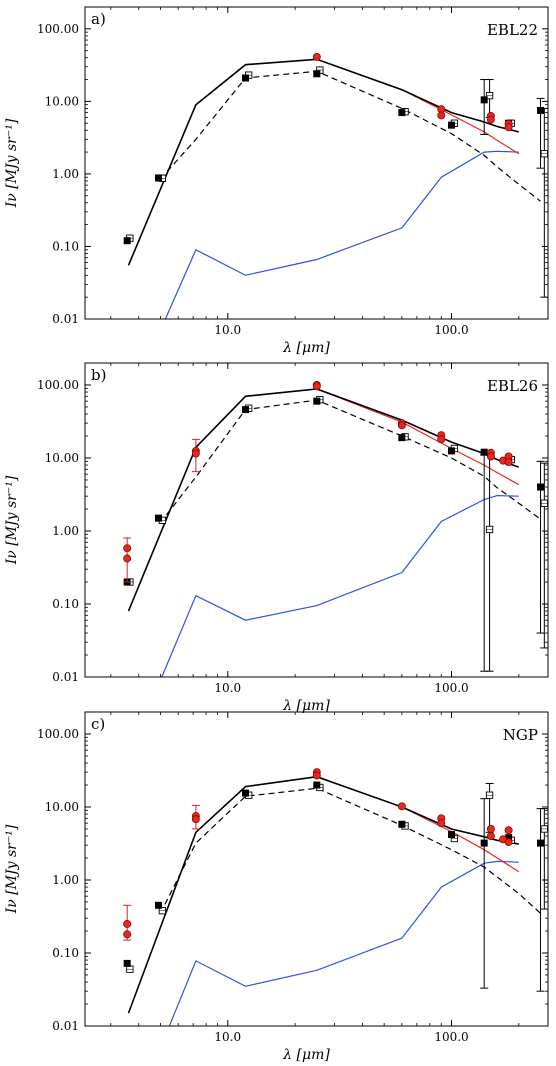 The height and width of the screenshot is (1066, 556). Describe the element at coordinates (98, 19) in the screenshot. I see `panel-label: a)` at that location.